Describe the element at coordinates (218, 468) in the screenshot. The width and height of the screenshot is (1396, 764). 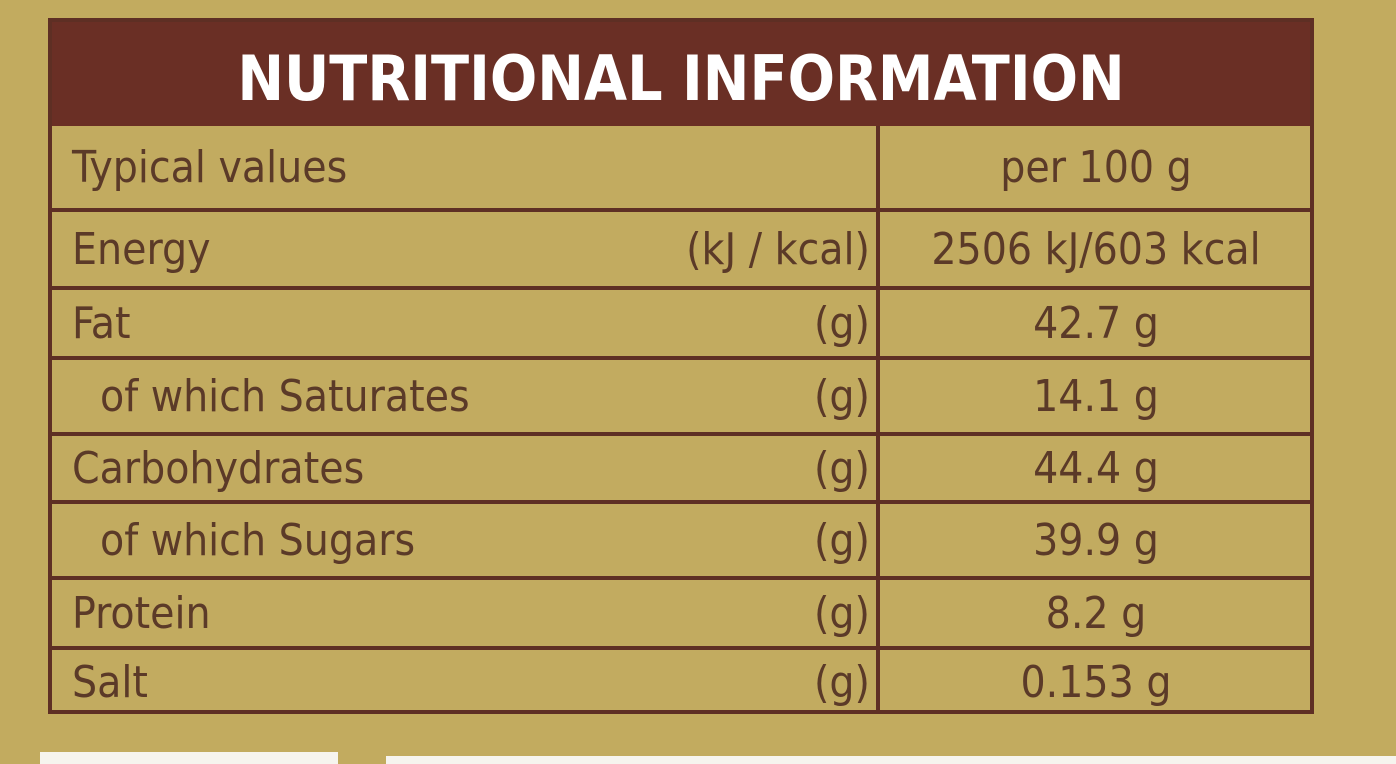
I see `row-name: Carbohydrates` at that location.